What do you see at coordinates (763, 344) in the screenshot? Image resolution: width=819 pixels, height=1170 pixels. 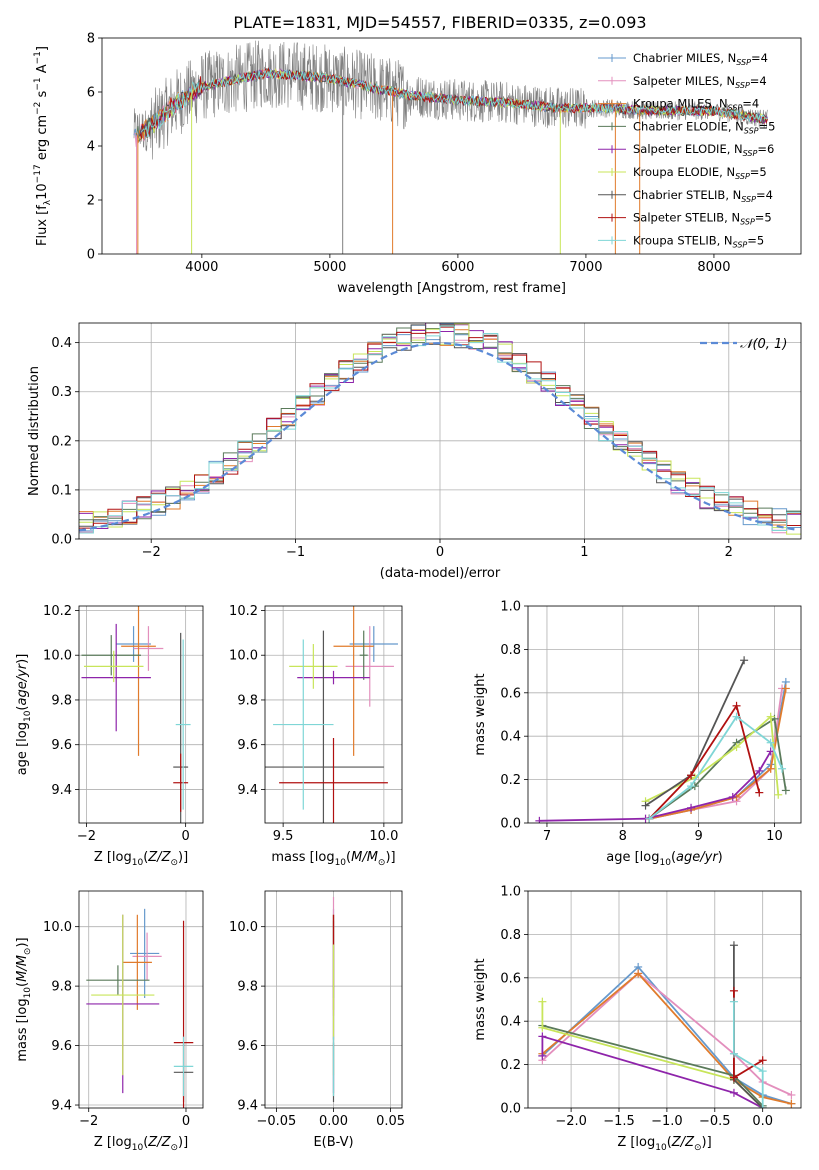 I see `legend-label: 𝒩(0, 1)` at bounding box center [763, 344].